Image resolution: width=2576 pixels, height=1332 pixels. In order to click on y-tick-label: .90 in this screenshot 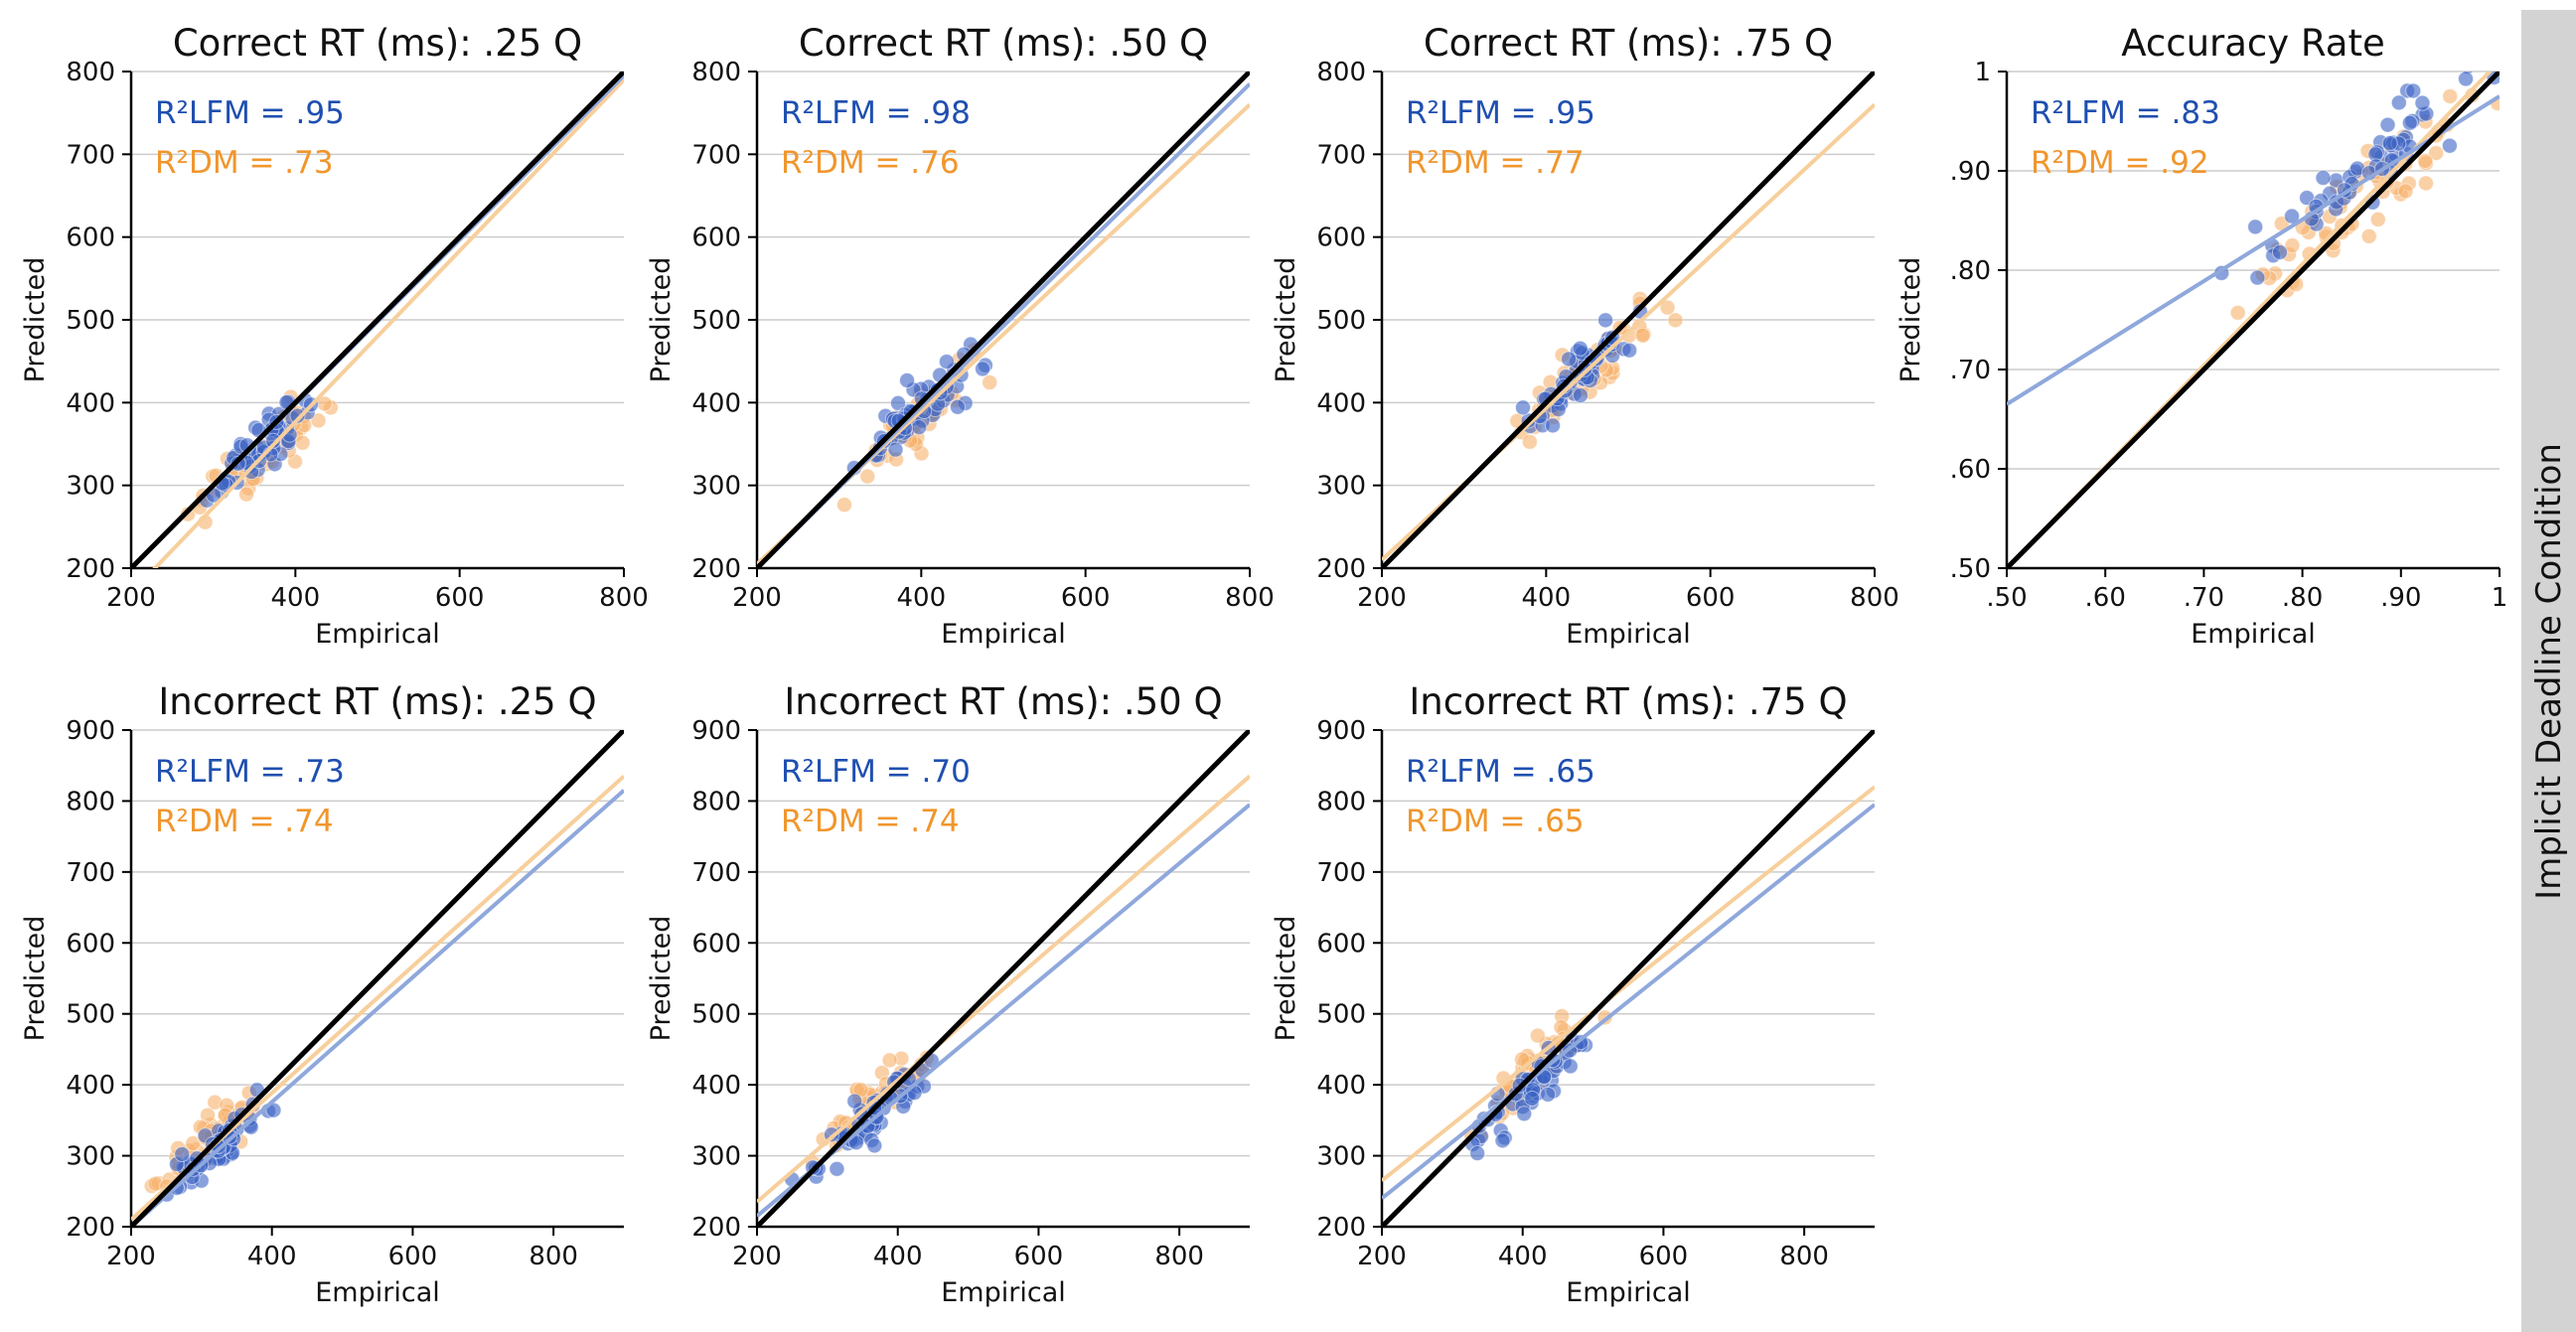, I will do `click(1970, 172)`.